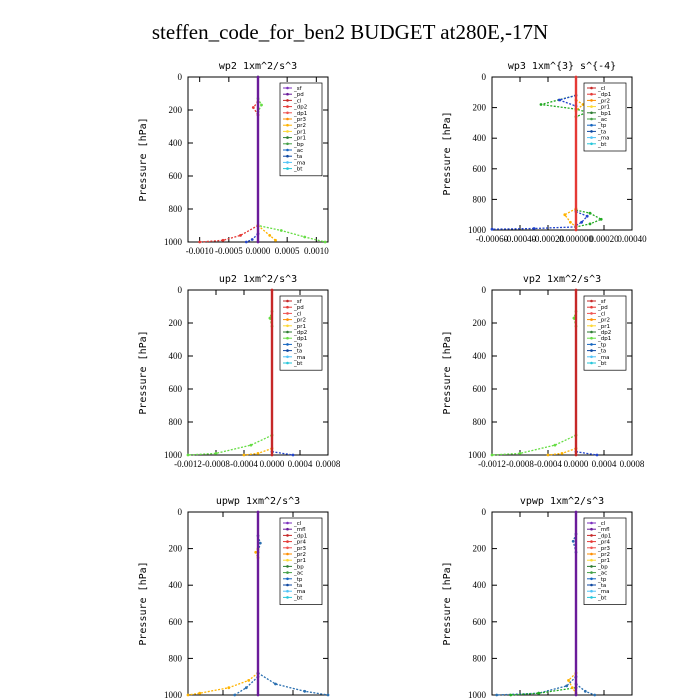 Image resolution: width=700 pixels, height=700 pixels. Describe the element at coordinates (548, 464) in the screenshot. I see `x-tick-label: -0.0004` at that location.